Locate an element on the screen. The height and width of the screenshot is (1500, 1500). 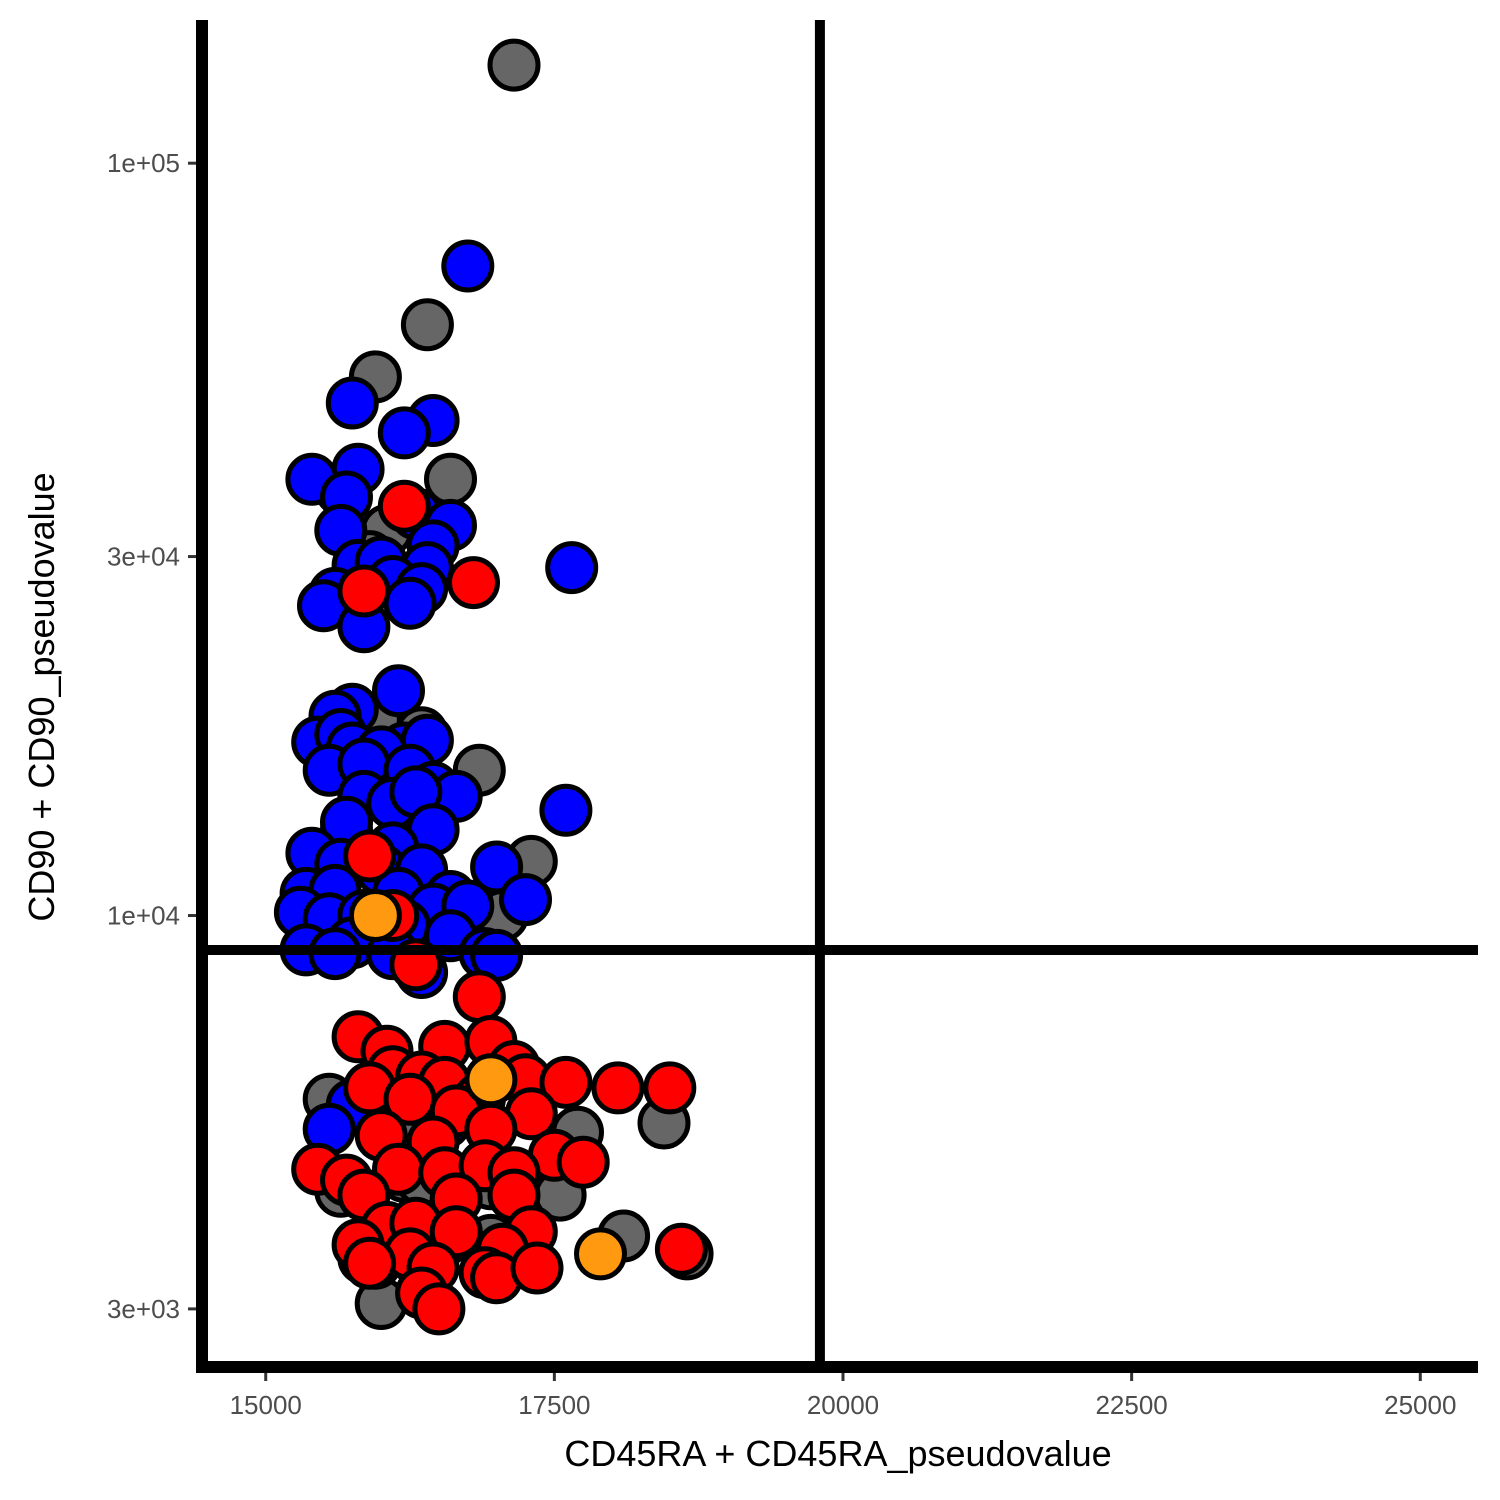
y-tick-label: 3e+03 is located at coordinates (143, 1309).